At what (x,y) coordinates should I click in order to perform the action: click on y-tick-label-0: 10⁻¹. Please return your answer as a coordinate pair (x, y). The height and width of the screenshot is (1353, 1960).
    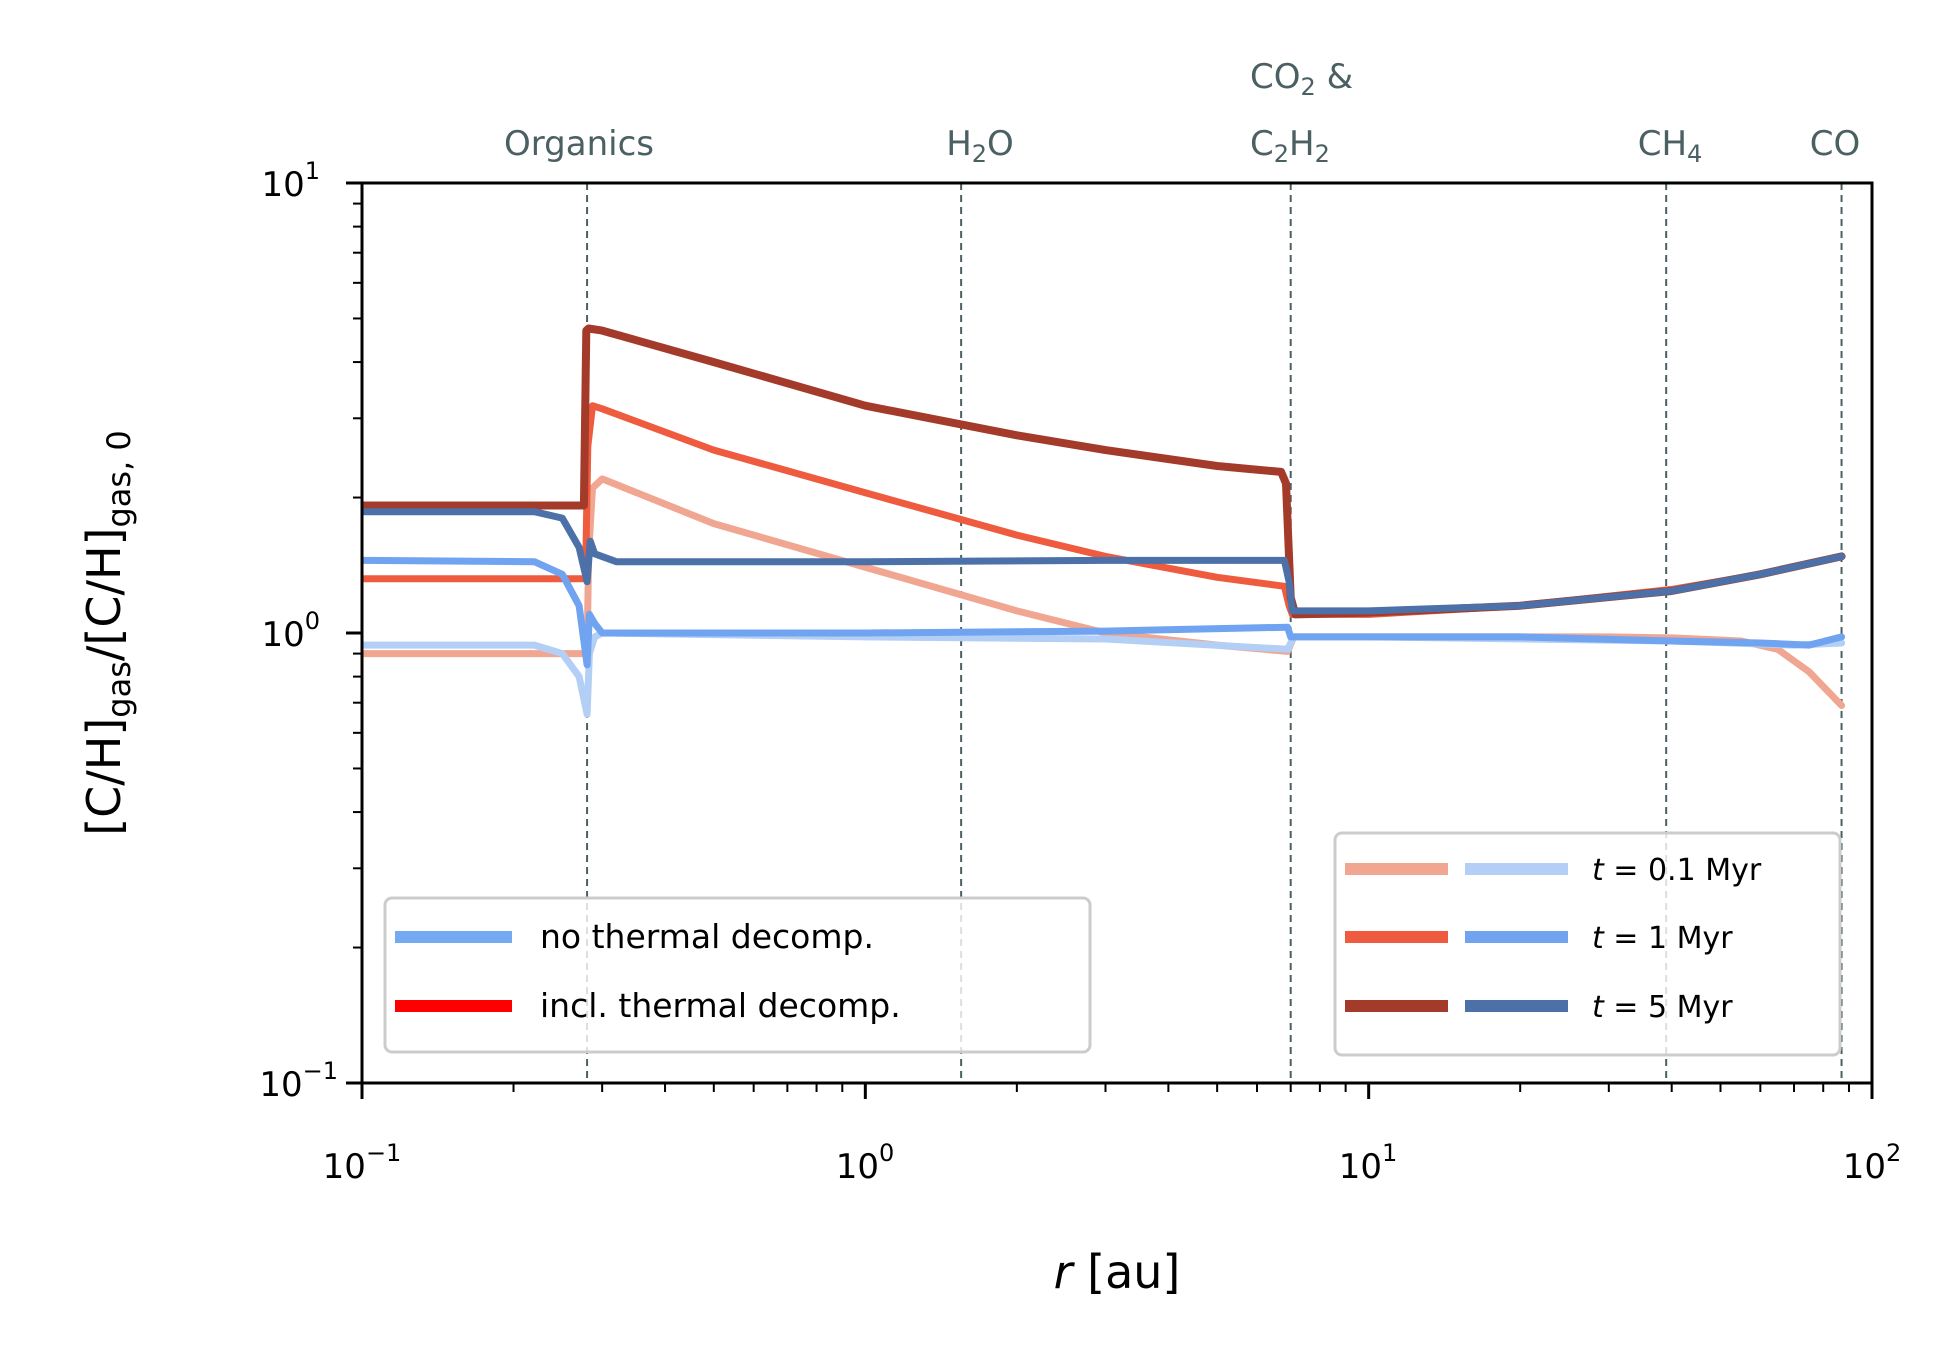
    Looking at the image, I should click on (298, 1081).